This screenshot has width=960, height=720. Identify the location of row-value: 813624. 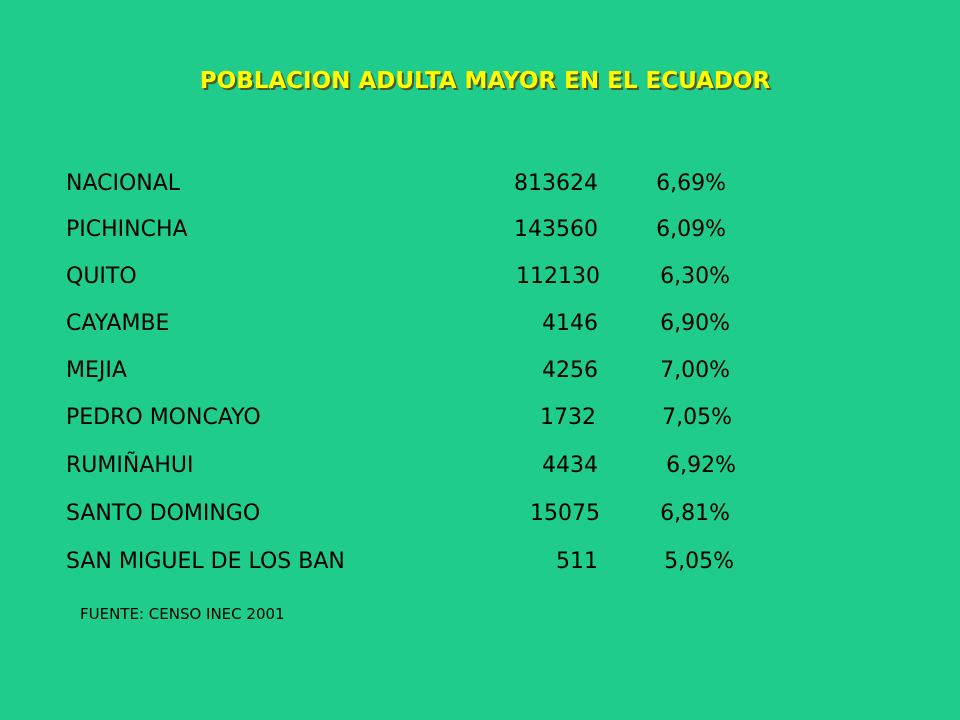
(556, 183).